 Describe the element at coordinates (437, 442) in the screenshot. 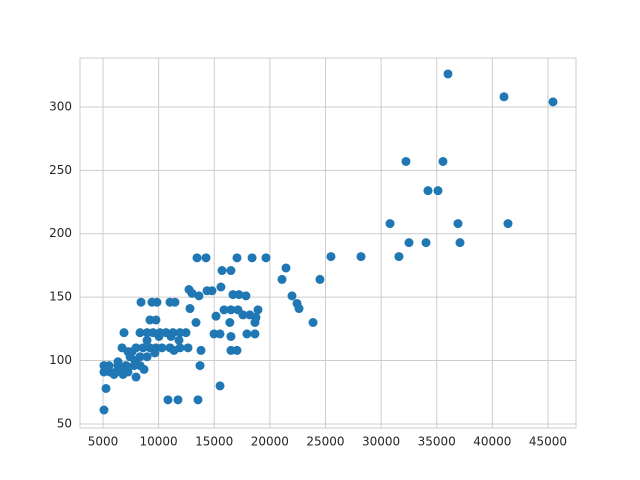

I see `x-tick-label: 35000` at that location.